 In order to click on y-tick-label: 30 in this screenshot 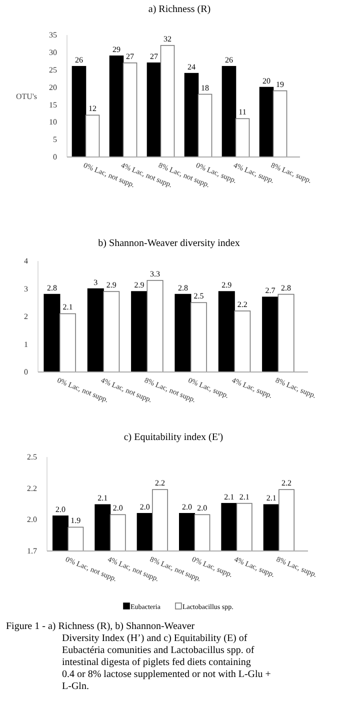, I will do `click(53, 52)`.